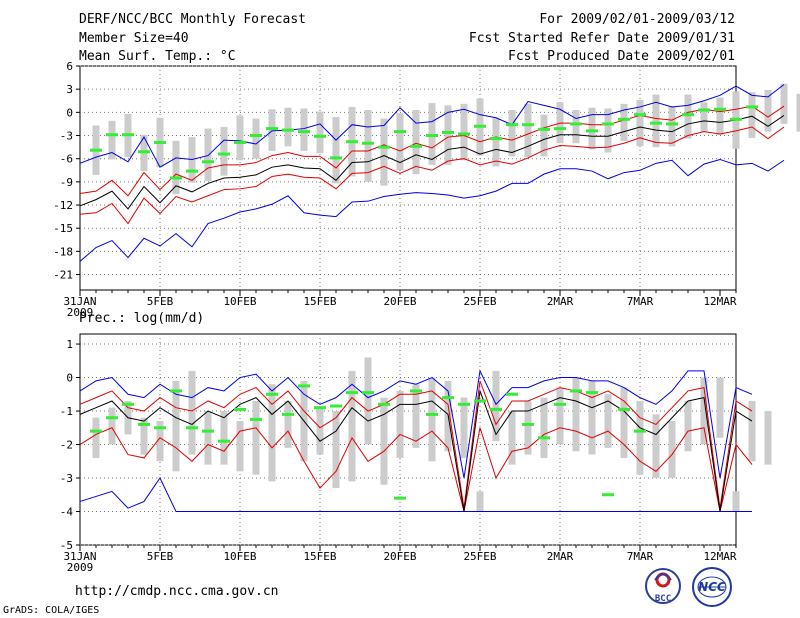 Image resolution: width=800 pixels, height=618 pixels. What do you see at coordinates (637, 19) in the screenshot?
I see `forecast-period: For 2009/02/01-2009/03/12` at bounding box center [637, 19].